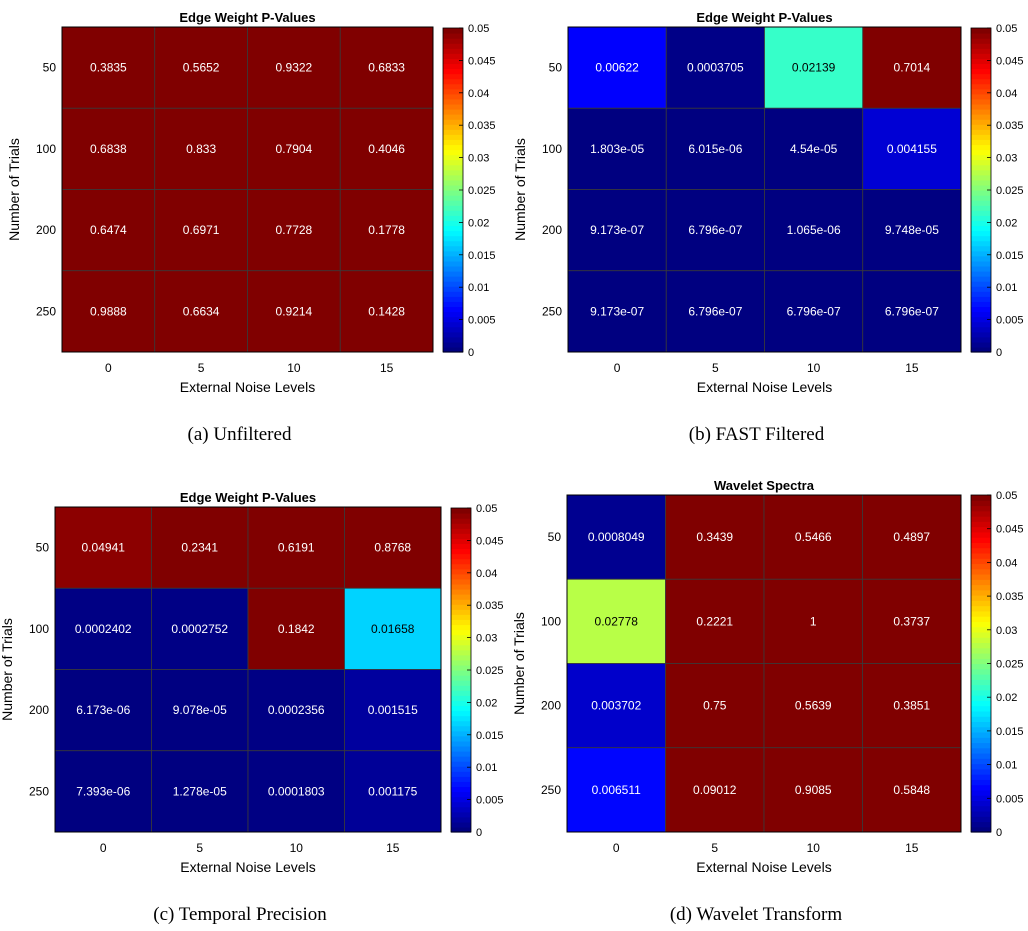 The width and height of the screenshot is (1028, 931). I want to click on cell-value-label: 0.0002402, so click(103, 629).